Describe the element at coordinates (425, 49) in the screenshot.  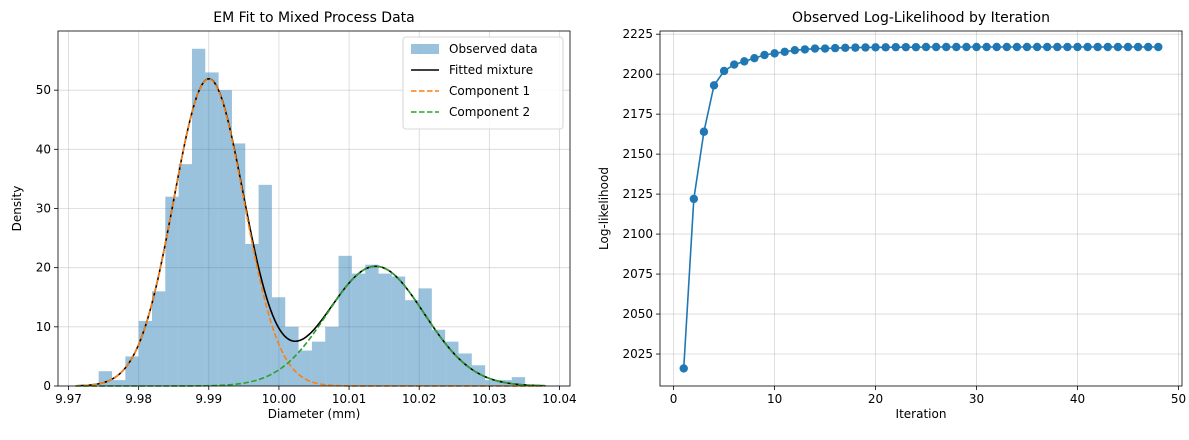
I see `legend-swatch` at that location.